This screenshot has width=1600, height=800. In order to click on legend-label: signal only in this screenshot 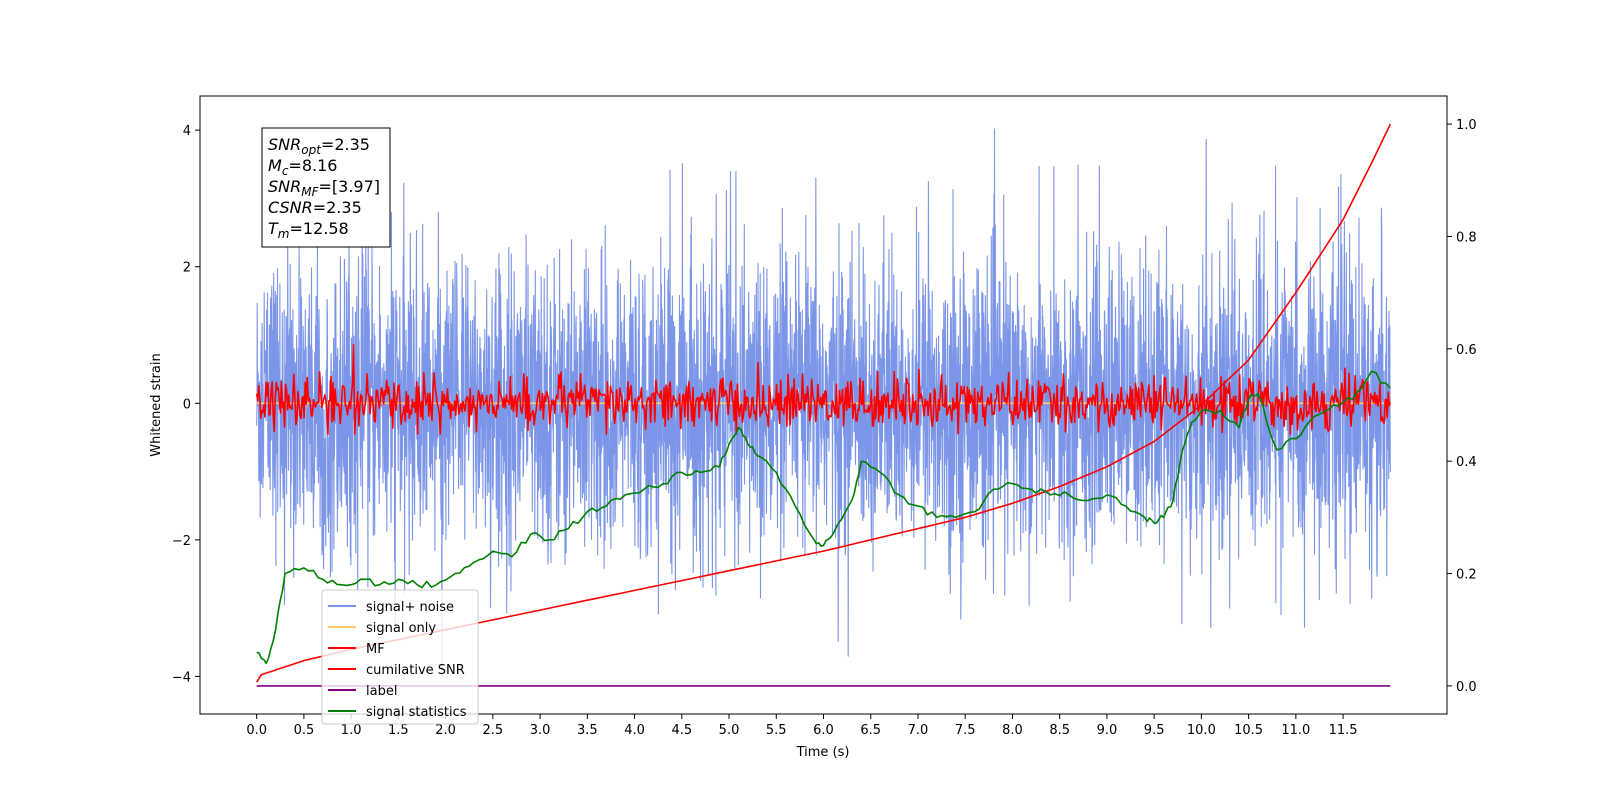, I will do `click(401, 628)`.